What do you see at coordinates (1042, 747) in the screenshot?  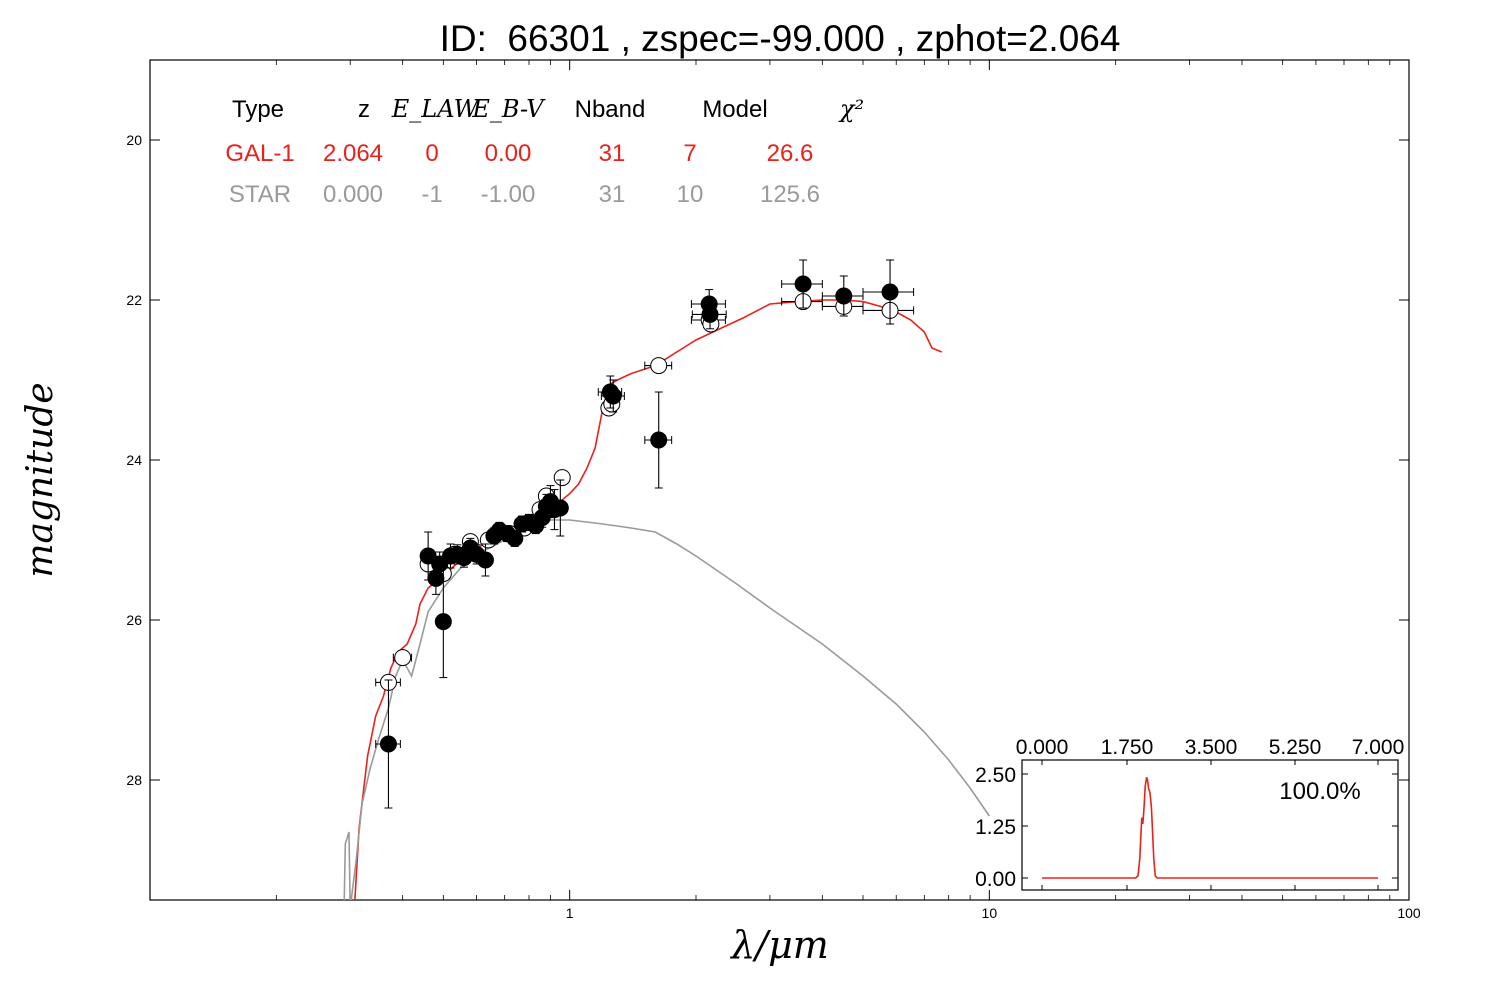 I see `inset-x-tick-label: 0.000` at bounding box center [1042, 747].